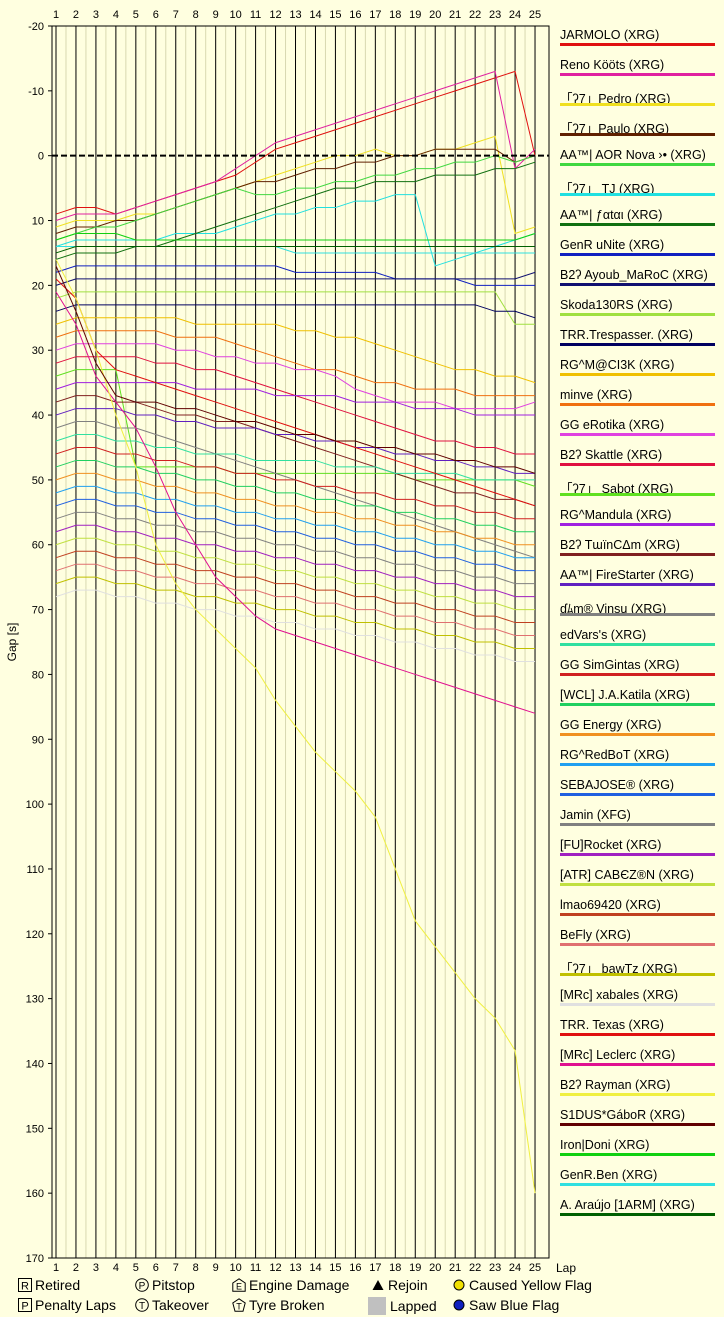  I want to click on driver-legend-item: 「ʔ7」Paulo (XRG), so click(637, 131).